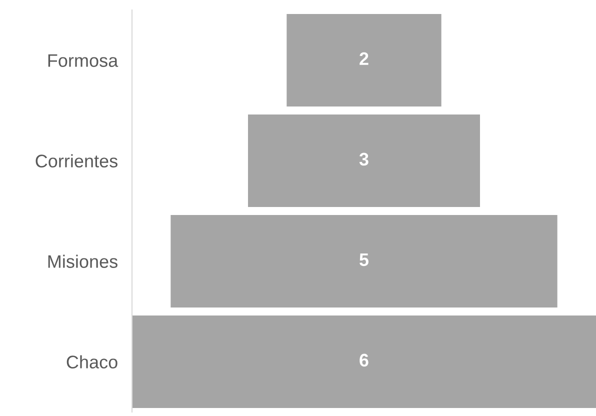  I want to click on category-label: Chaco, so click(92, 361).